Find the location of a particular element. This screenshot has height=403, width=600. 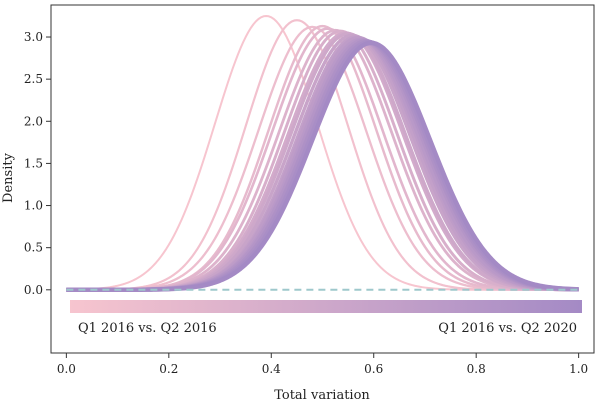

y-axis: 0.0 0.5 1.0 1.5 2.0 2.5 3.0 is located at coordinates (37, 163).